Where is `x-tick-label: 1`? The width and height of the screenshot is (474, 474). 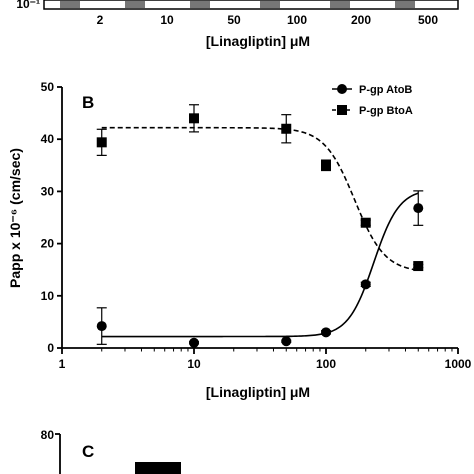
x-tick-label: 1 is located at coordinates (62, 364).